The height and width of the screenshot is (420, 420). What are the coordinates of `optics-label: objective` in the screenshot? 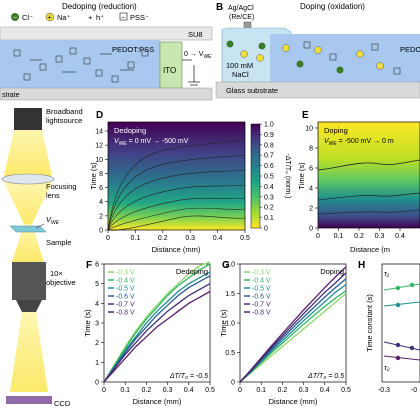 It's located at (61, 282).